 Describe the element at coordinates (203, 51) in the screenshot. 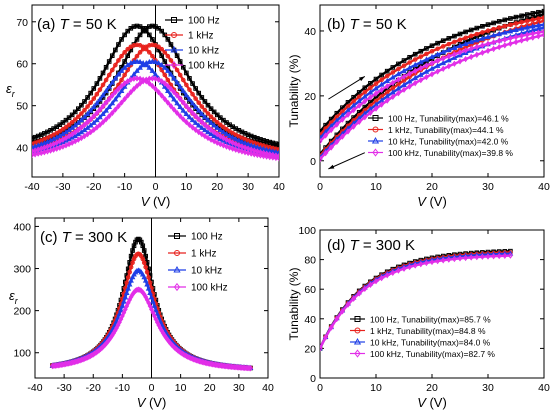

I see `legend-label: 10 kHz` at that location.